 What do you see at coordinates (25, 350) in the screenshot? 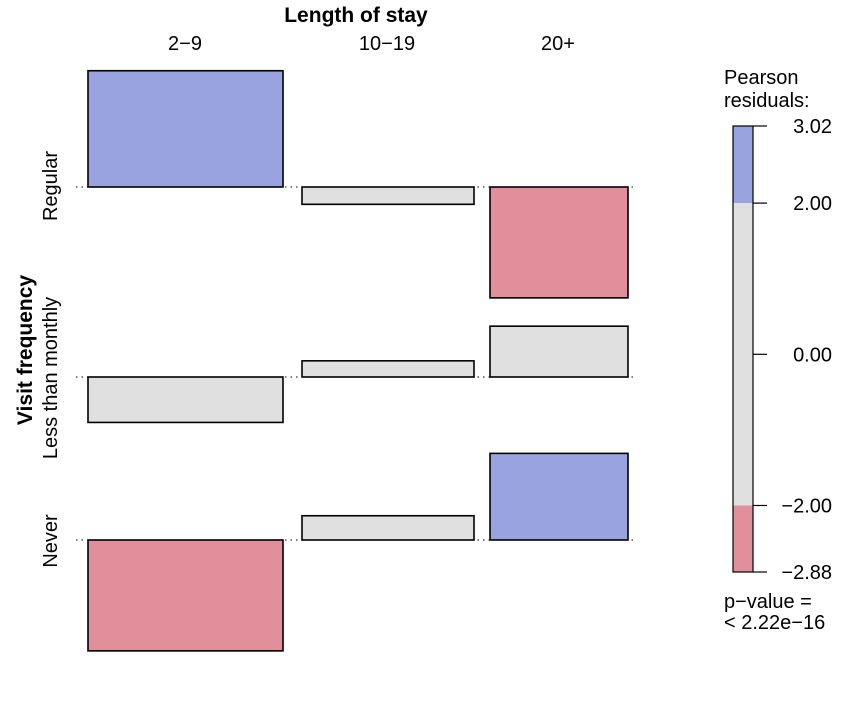
I see `row-variable-title: Visit frequency` at bounding box center [25, 350].